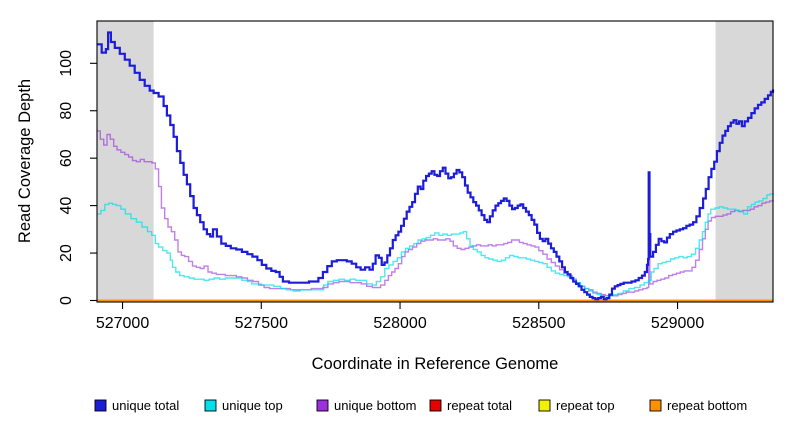 The image size is (792, 437). Describe the element at coordinates (66, 63) in the screenshot. I see `y-tick-label: 100` at that location.